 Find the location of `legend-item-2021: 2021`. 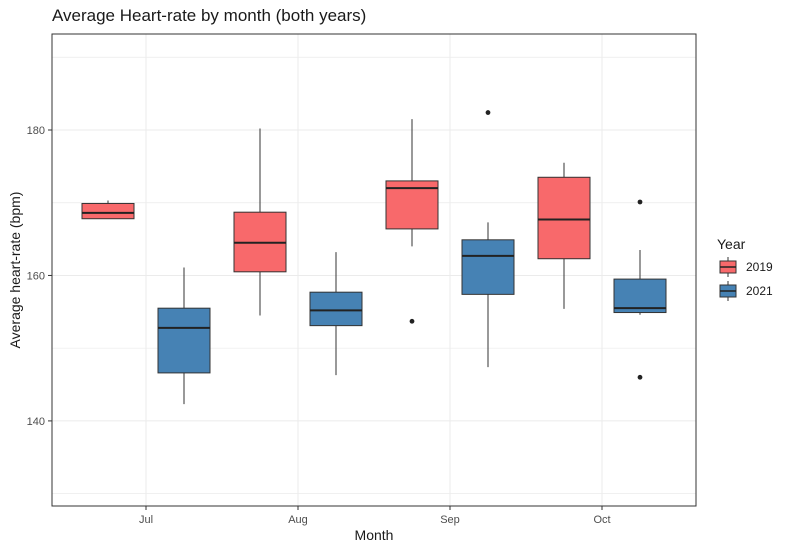

legend-item-2021: 2021 is located at coordinates (746, 291).